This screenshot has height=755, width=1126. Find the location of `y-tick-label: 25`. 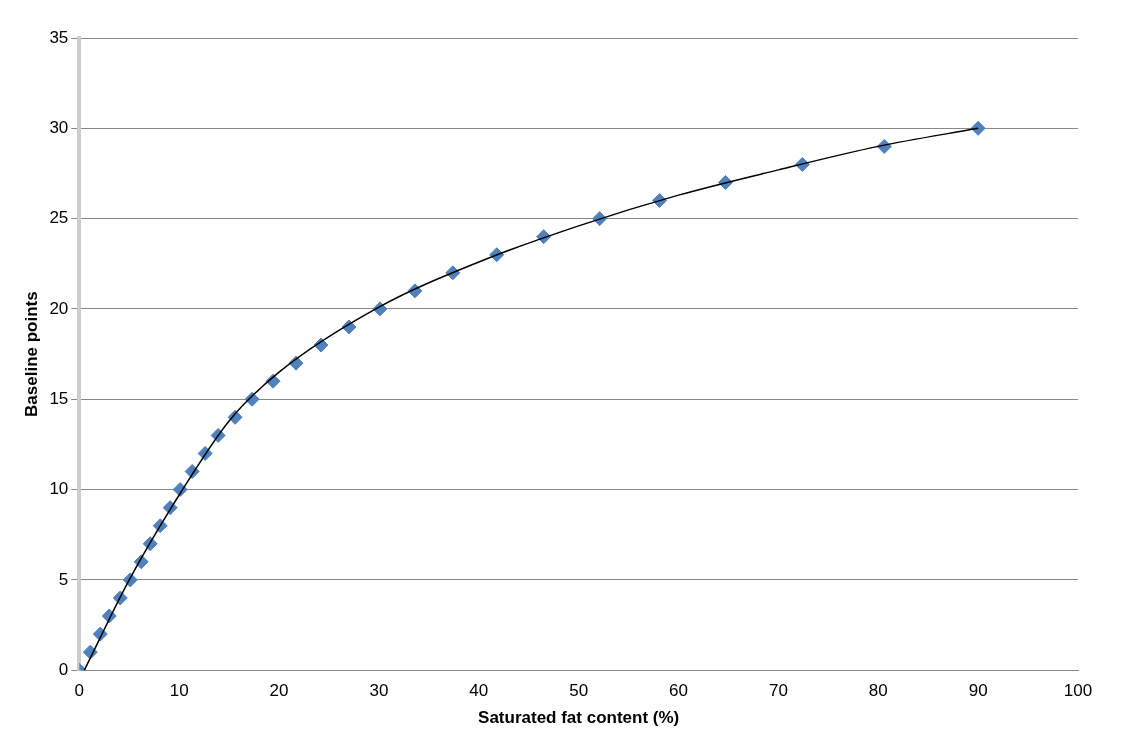

y-tick-label: 25 is located at coordinates (59, 218).